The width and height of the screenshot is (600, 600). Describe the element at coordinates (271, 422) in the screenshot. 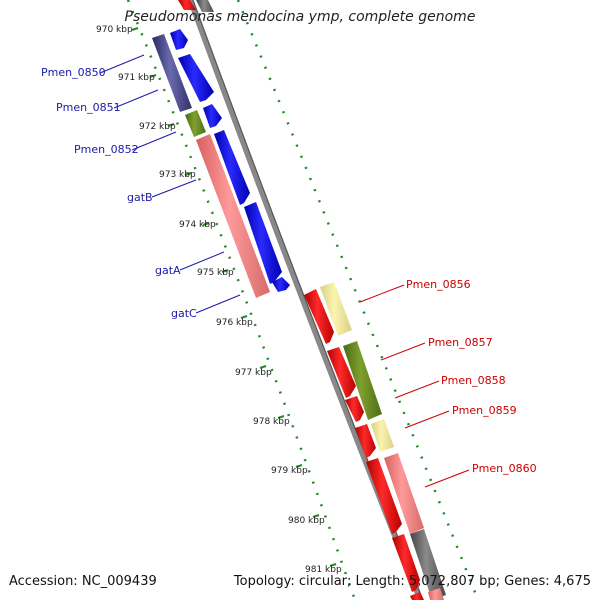

I see `tick-label: 978 kbp` at that location.